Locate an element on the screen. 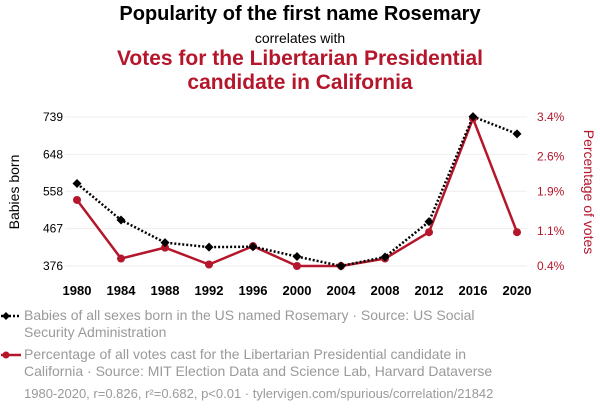  y-tick-label-right: 0.4% is located at coordinates (551, 266).